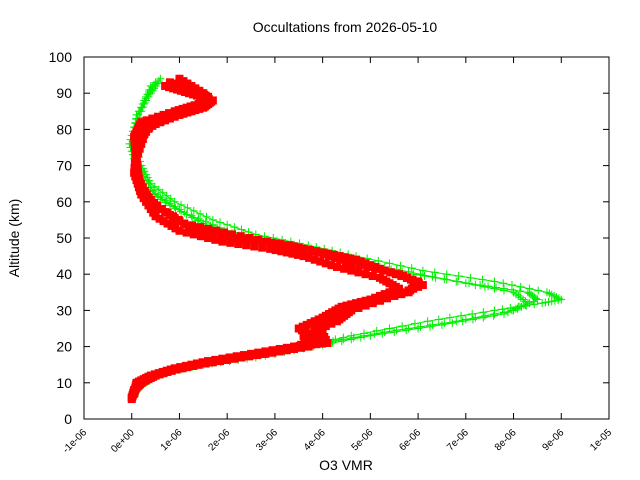 This screenshot has width=640, height=480. What do you see at coordinates (64, 383) in the screenshot?
I see `y-tick-label: 10` at bounding box center [64, 383].